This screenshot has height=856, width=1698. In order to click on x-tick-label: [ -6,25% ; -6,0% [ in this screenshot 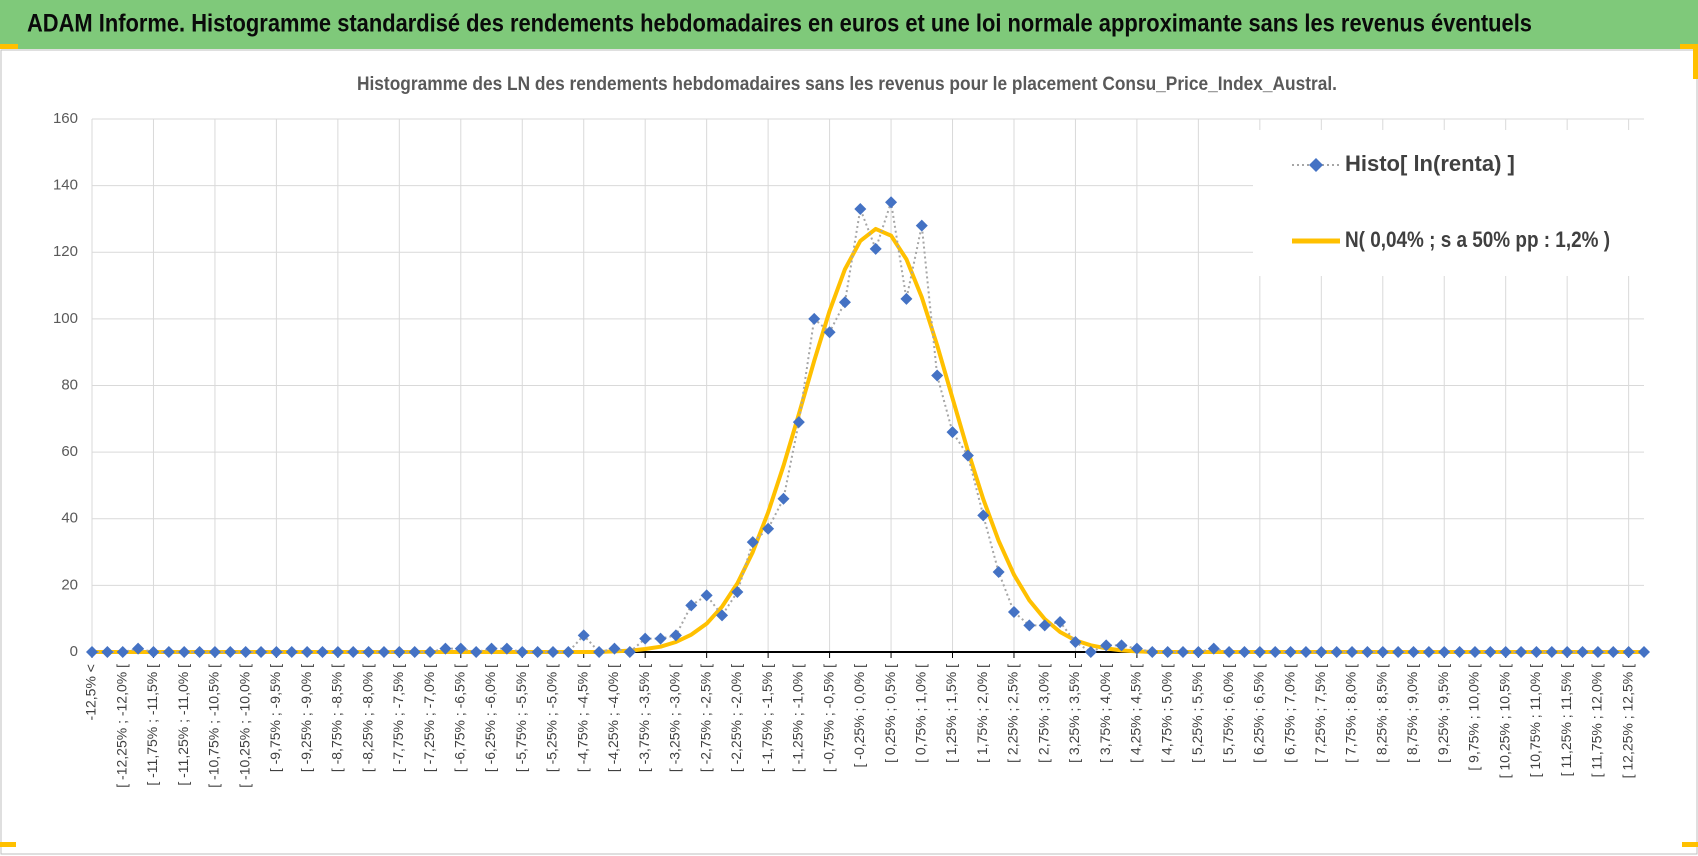, I will do `click(490, 718)`.